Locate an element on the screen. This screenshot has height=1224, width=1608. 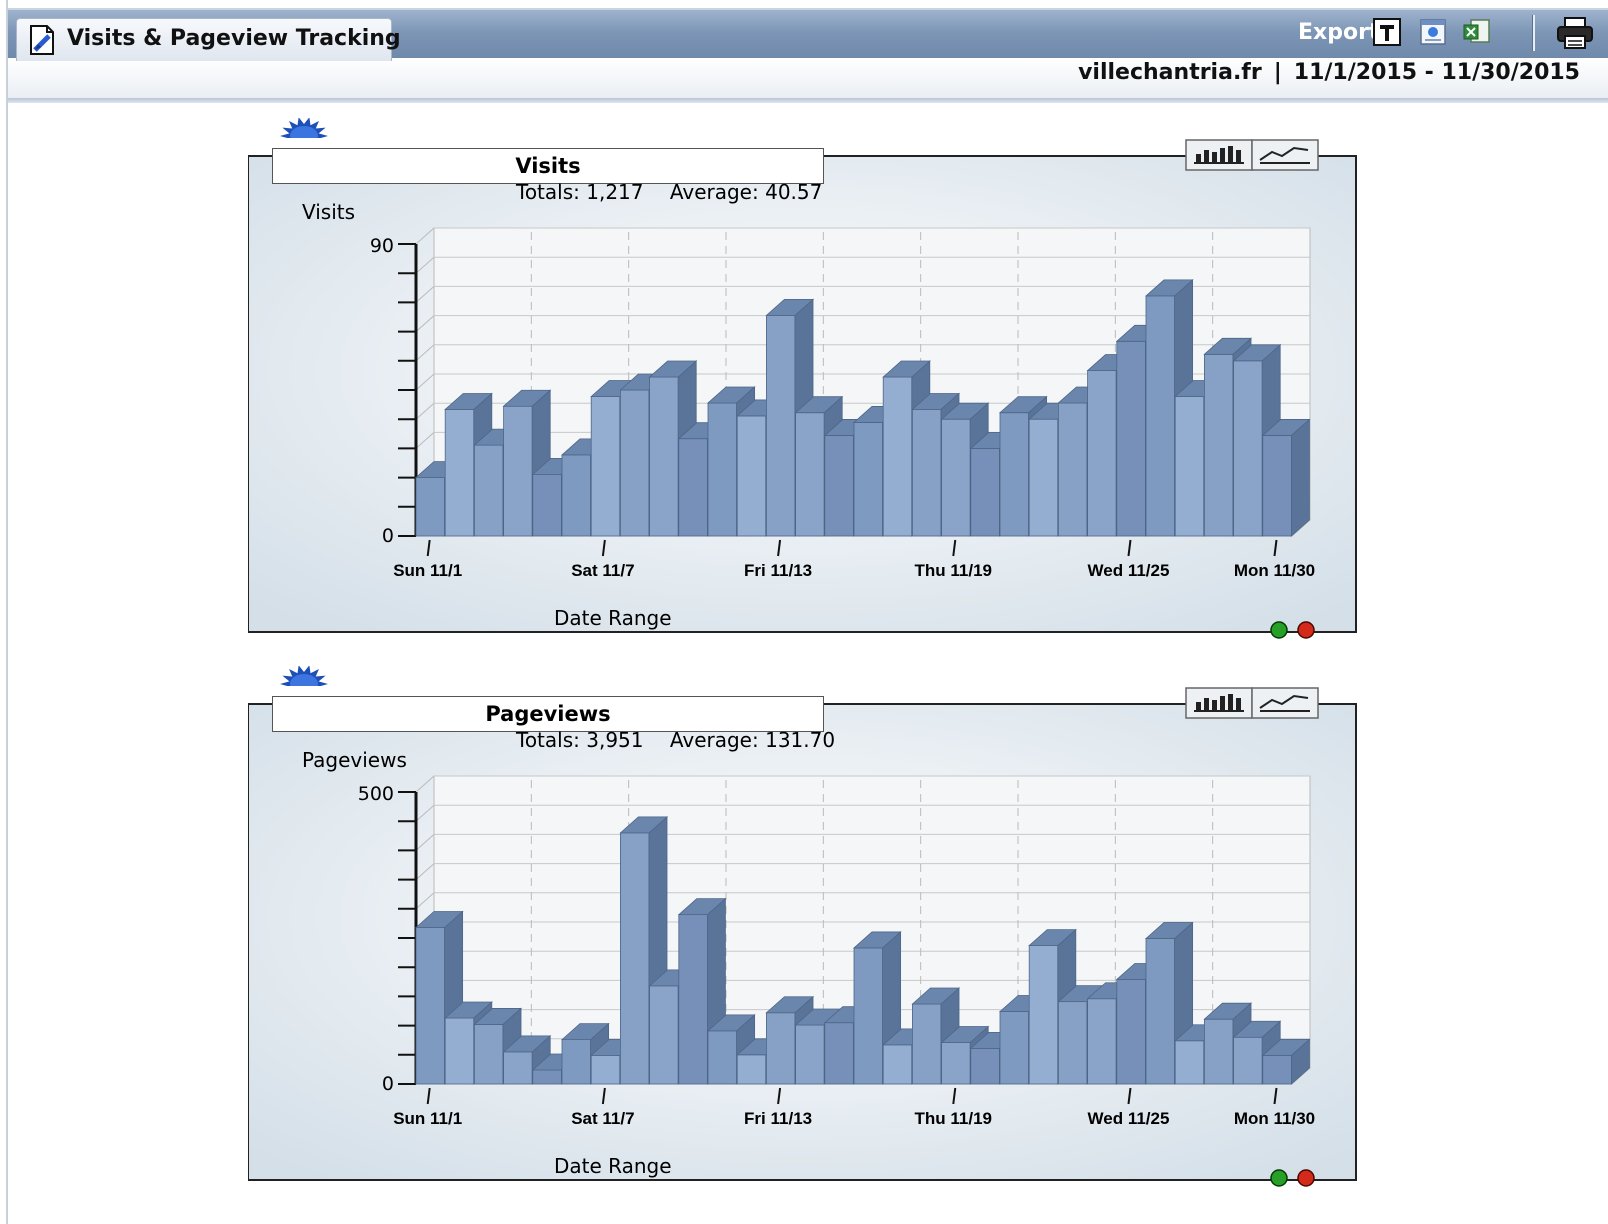
chart-title: Pageviews is located at coordinates (548, 714).